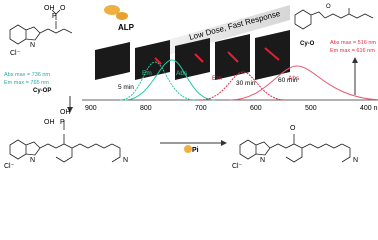 Image resolution: width=378 pixels, height=240 pixels. What do you see at coordinates (126, 87) in the screenshot?
I see `time-label: 5 min` at bounding box center [126, 87].